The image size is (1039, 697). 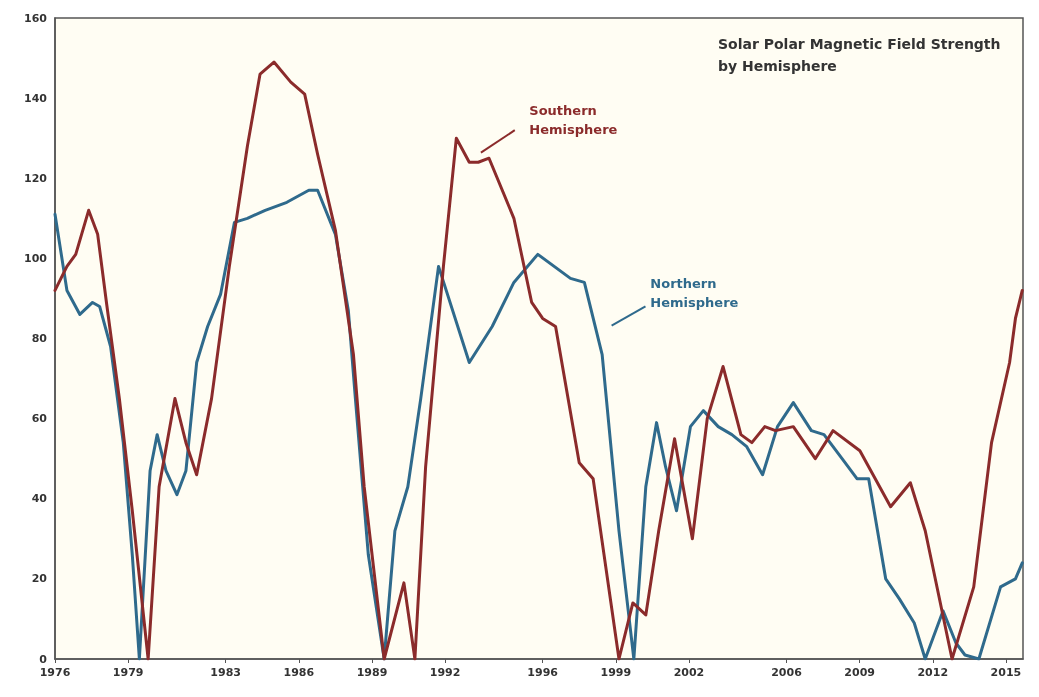 What do you see at coordinates (543, 672) in the screenshot?
I see `x-tick-label: 1996` at bounding box center [543, 672].